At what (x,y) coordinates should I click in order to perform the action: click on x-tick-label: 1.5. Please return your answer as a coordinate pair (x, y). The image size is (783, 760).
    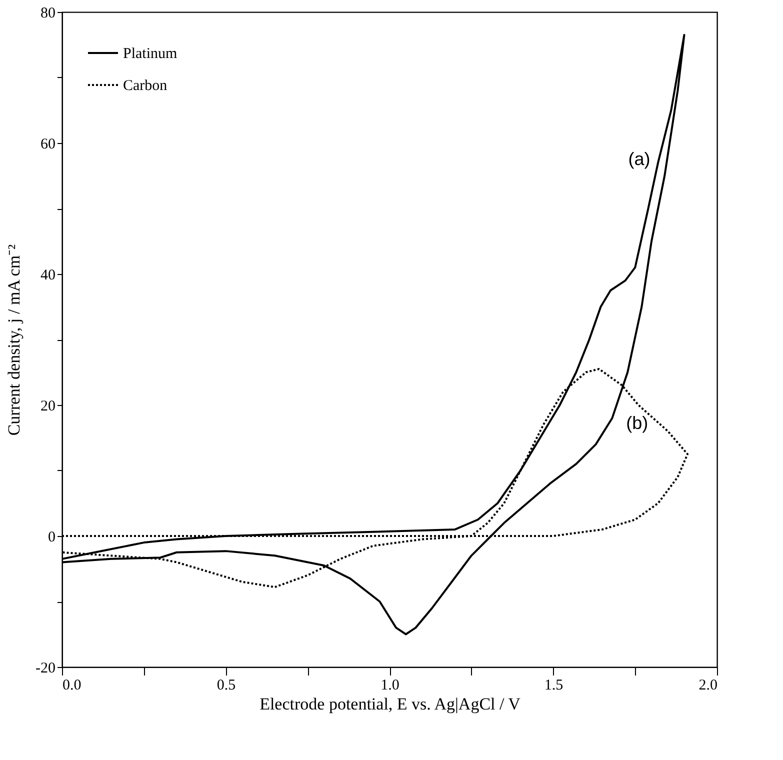
    Looking at the image, I should click on (554, 686).